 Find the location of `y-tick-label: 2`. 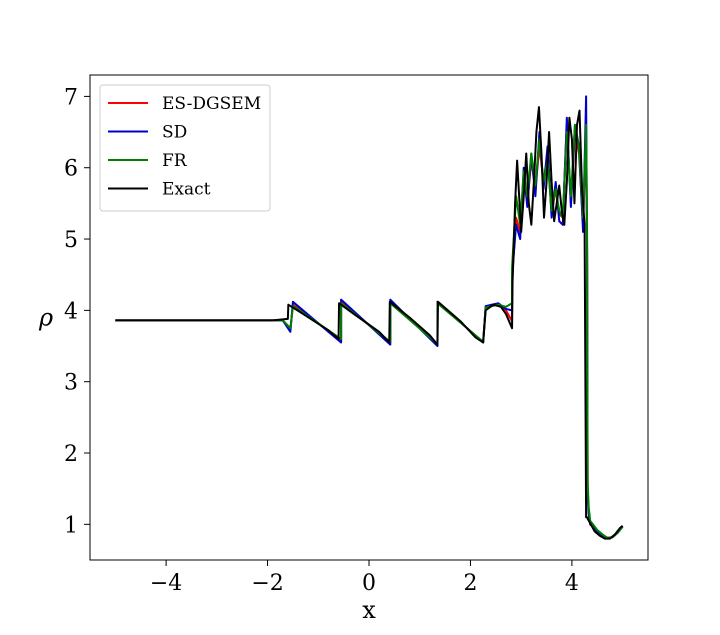

y-tick-label: 2 is located at coordinates (71, 454).